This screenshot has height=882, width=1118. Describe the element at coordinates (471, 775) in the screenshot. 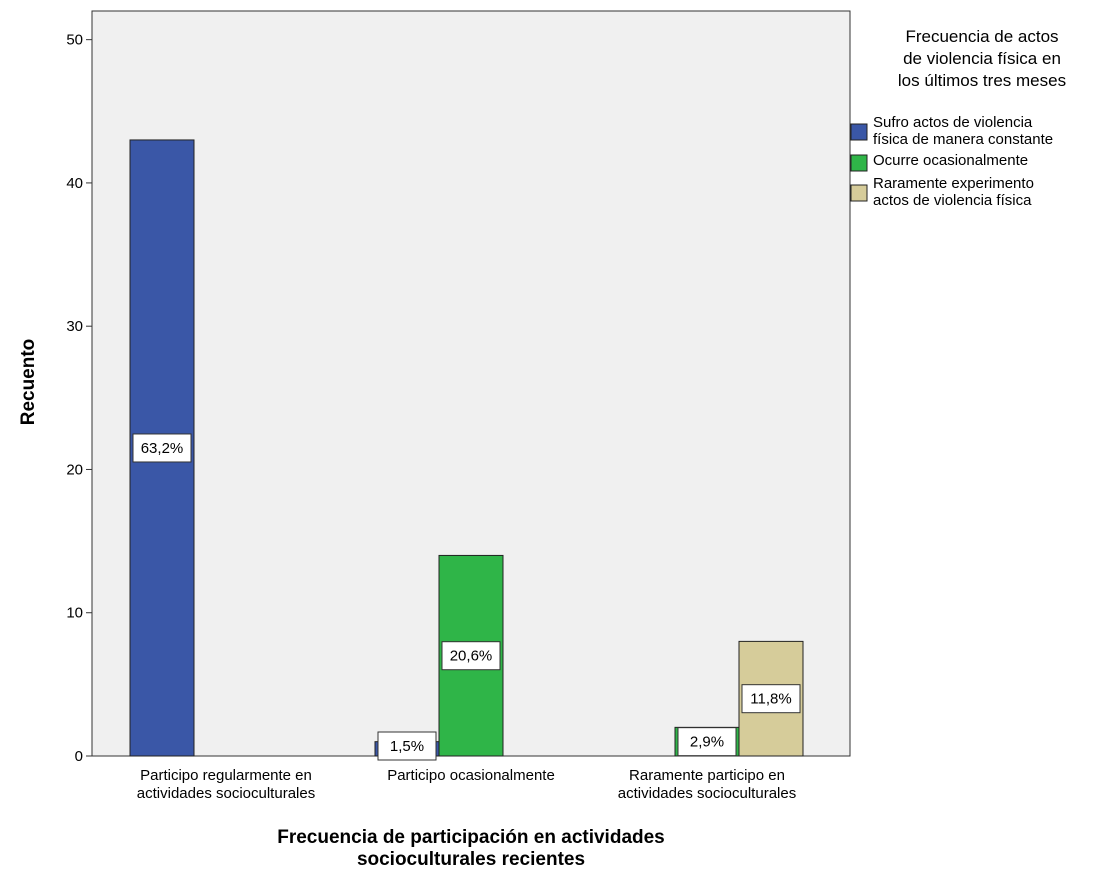

I see `x-category-label-1: Participo ocasionalmente` at that location.